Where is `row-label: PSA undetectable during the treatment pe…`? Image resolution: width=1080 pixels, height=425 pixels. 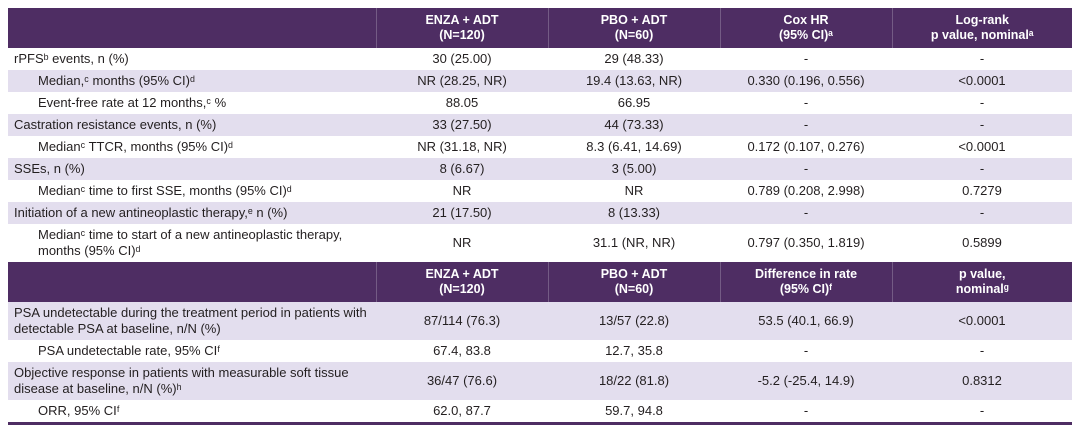 row-label: PSA undetectable during the treatment pe… is located at coordinates (190, 320).